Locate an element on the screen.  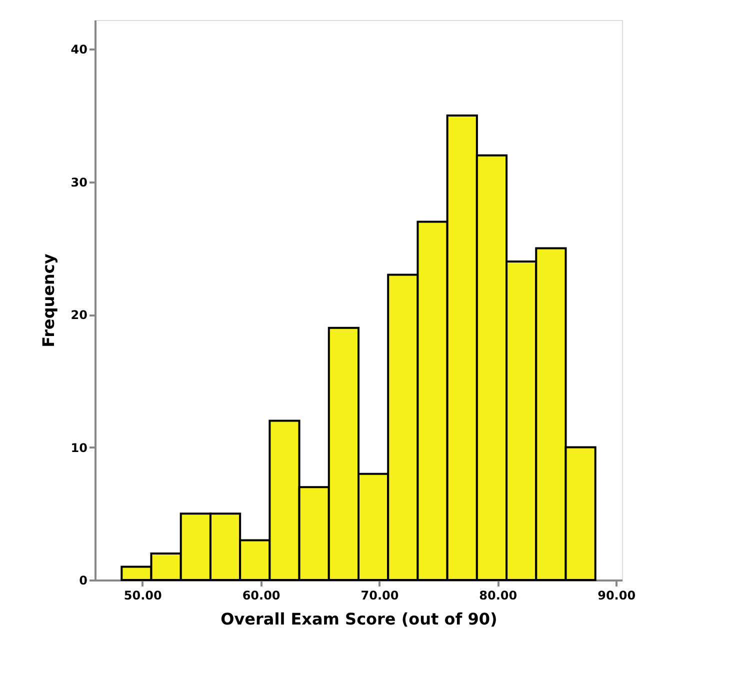
x-tick-label: 90.00 is located at coordinates (617, 595).